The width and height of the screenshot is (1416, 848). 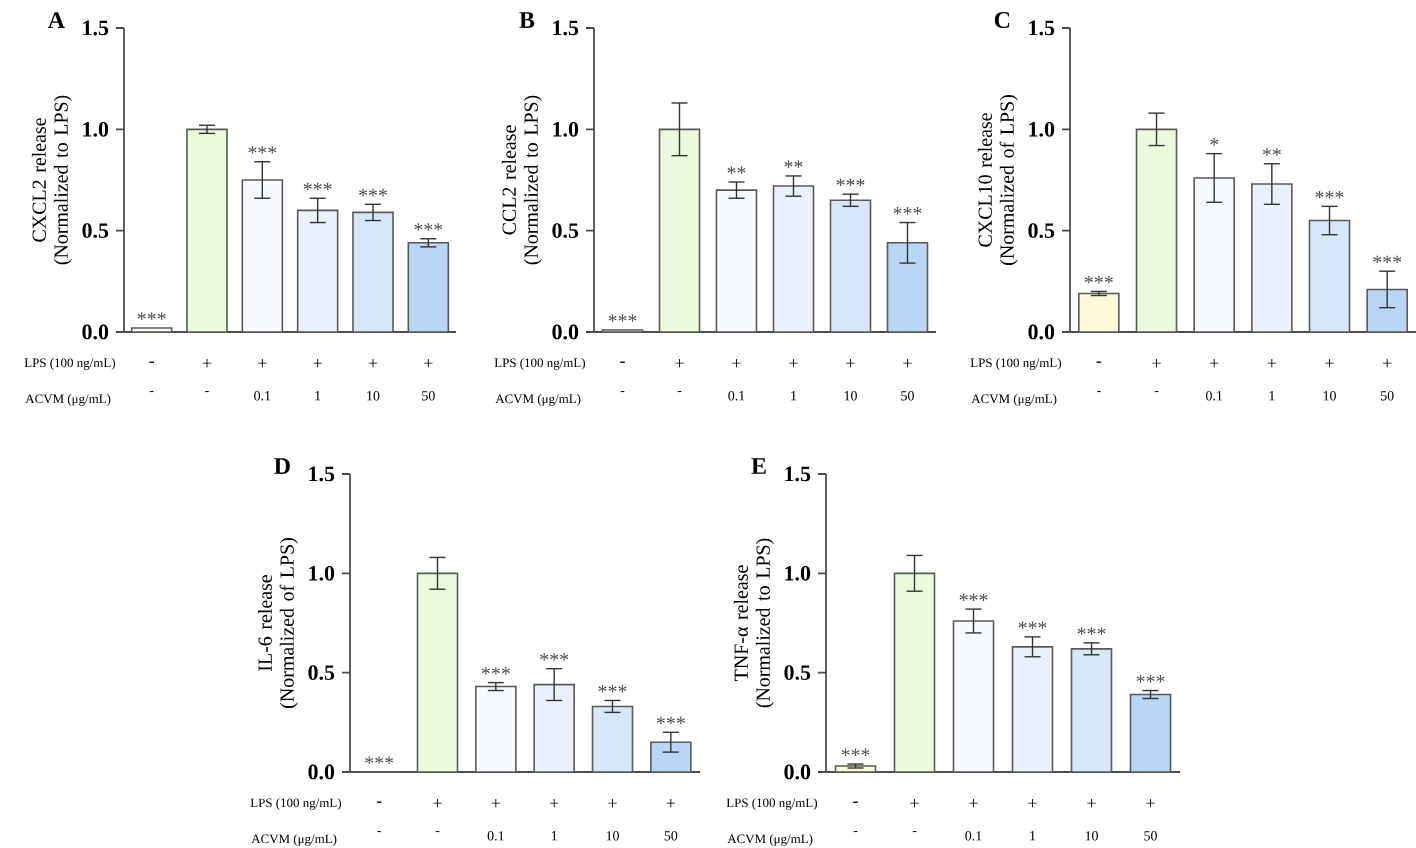 I want to click on chart-title: B, so click(x=527, y=20).